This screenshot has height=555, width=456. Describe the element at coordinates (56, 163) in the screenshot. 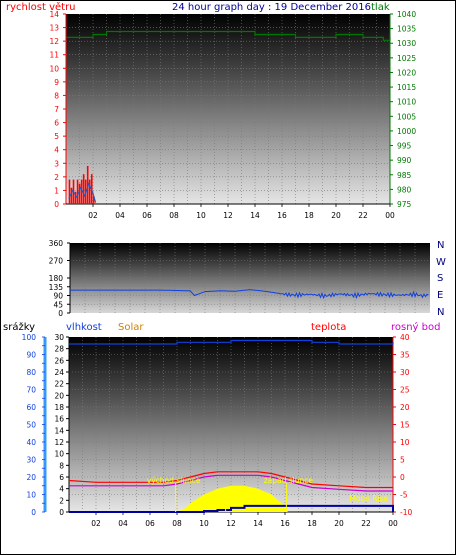

I see `panel1-left-tick-label: 3` at that location.